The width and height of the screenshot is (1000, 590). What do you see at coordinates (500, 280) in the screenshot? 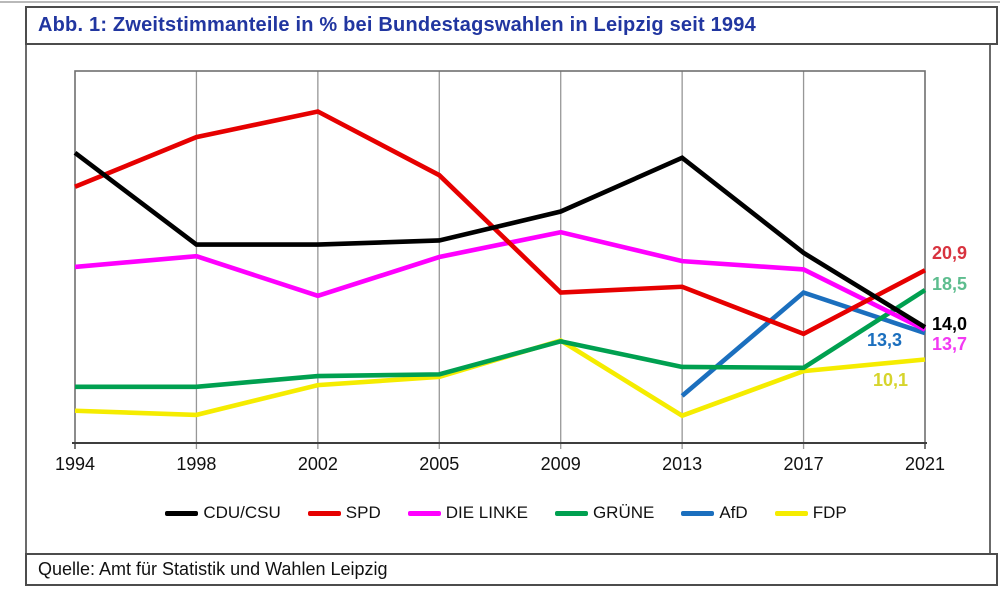
I see `series-line-die-linke` at bounding box center [500, 280].